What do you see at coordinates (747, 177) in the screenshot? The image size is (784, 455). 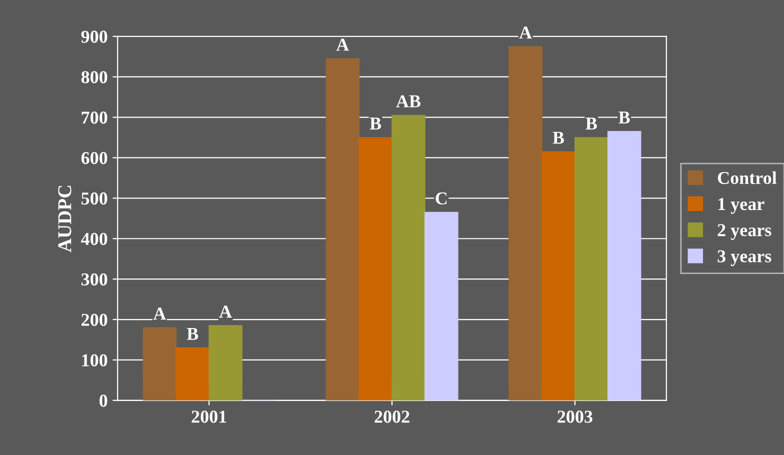 I see `legend-label: Control` at bounding box center [747, 177].